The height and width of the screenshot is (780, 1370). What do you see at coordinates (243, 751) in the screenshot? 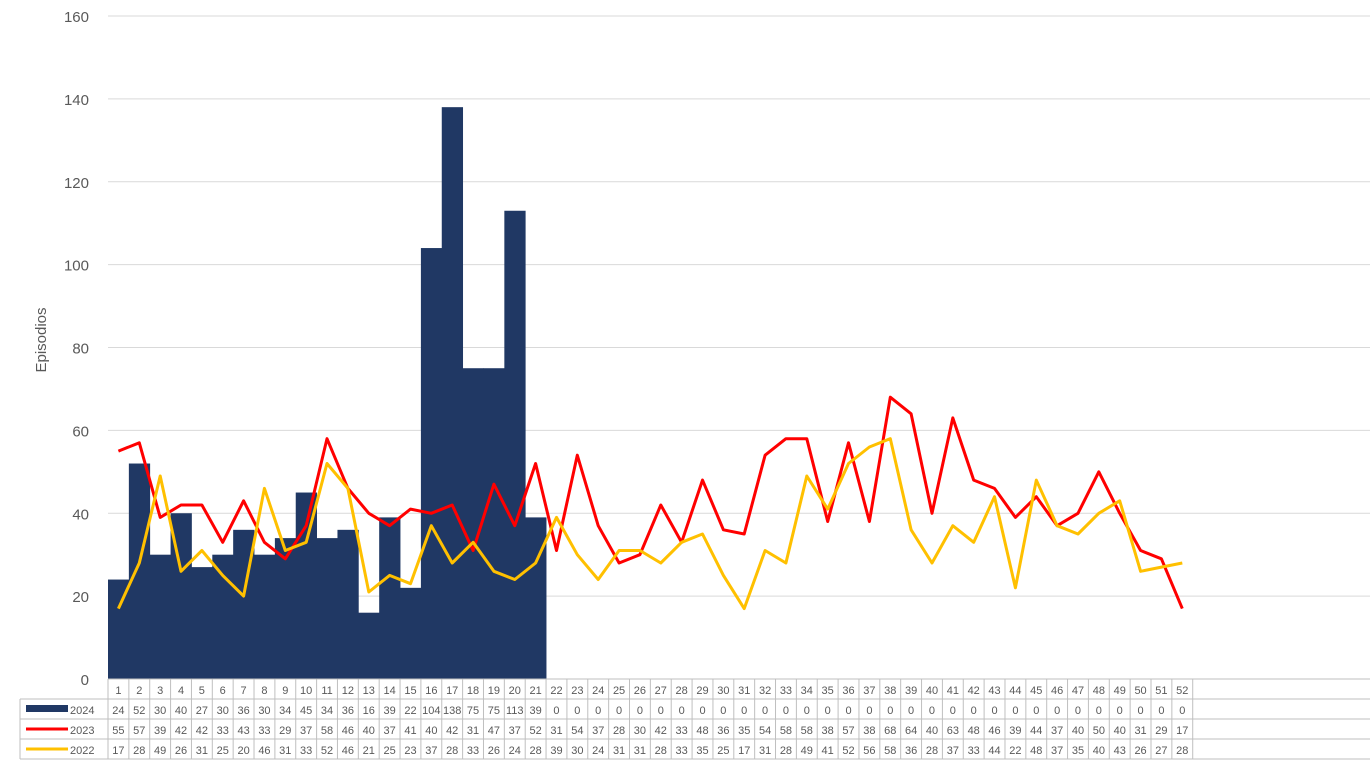
I see `data-label-2022: 20` at bounding box center [243, 751].